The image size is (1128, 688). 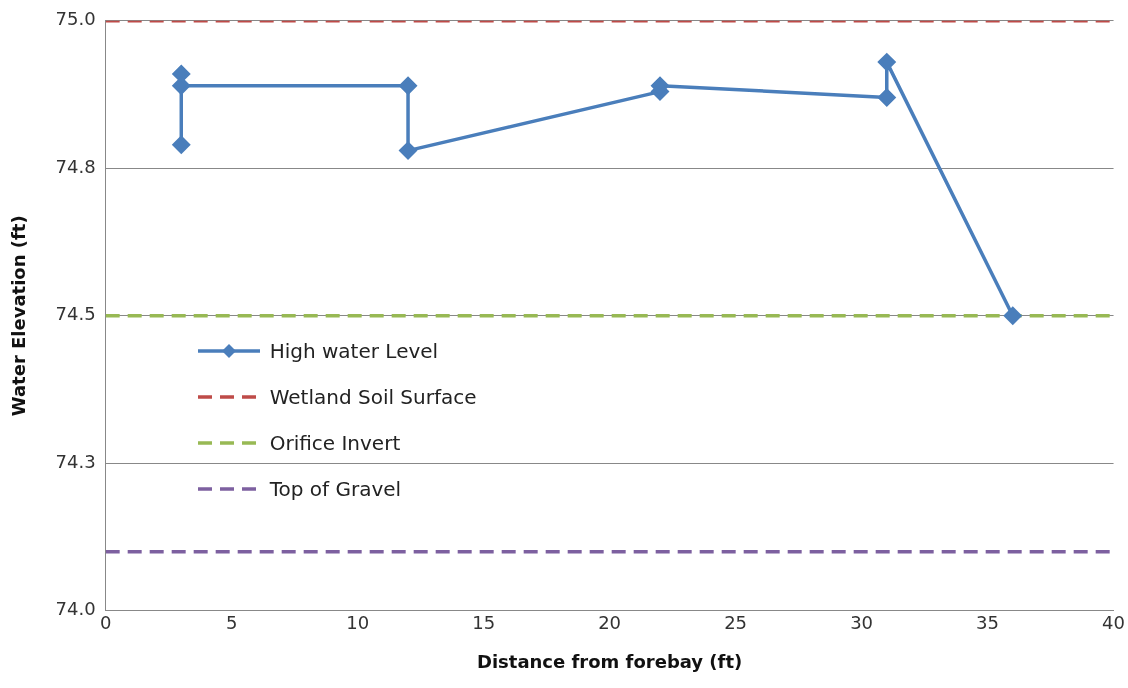 I want to click on y-tick-label: 74.0, so click(x=75, y=609).